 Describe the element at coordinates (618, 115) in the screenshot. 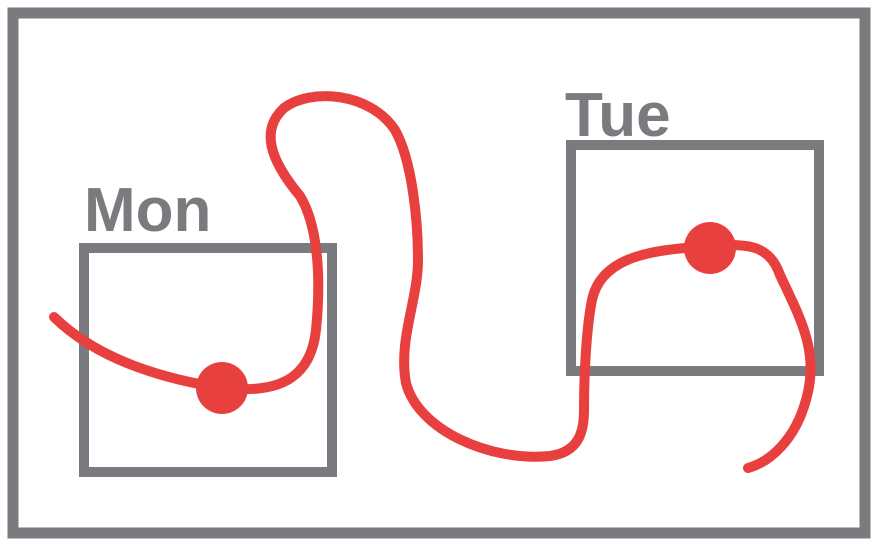

I see `day-label-tue: Tue` at that location.